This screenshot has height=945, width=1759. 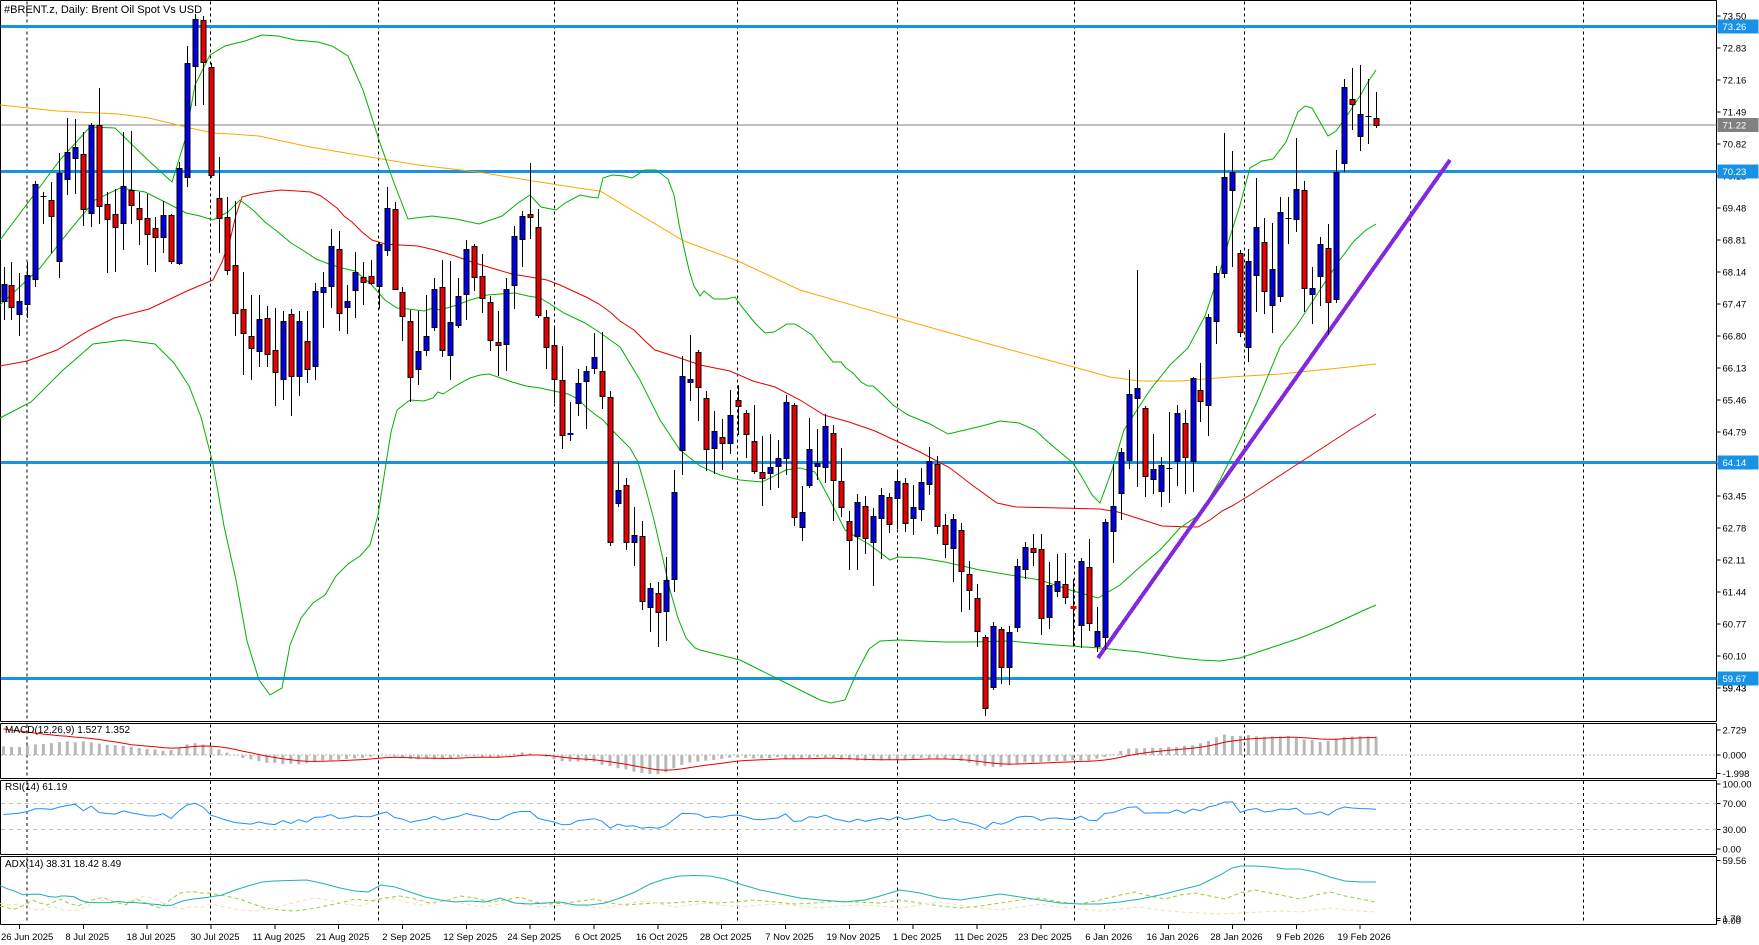 I want to click on svg-text: 30.00, so click(x=1735, y=830).